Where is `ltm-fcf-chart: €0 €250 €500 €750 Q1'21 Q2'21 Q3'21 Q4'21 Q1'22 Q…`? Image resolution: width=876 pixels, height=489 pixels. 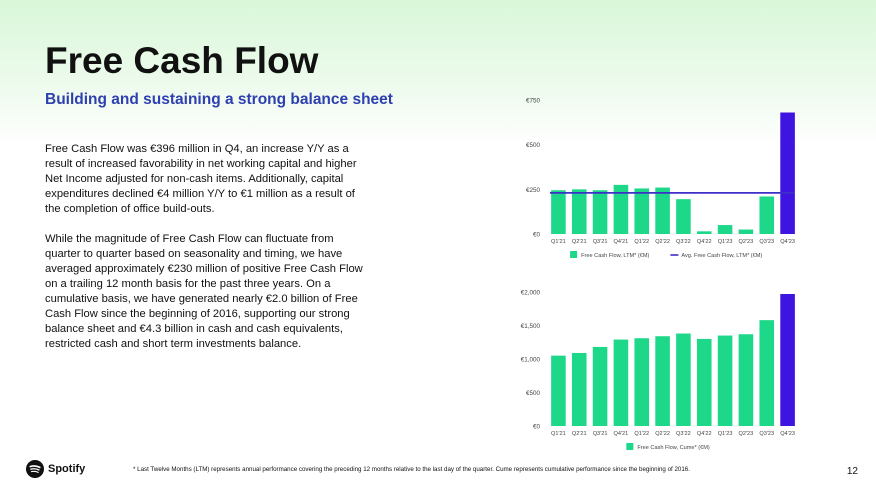 ltm-fcf-chart: €0 €250 €500 €750 Q1'21 Q2'21 Q3'21 Q4'21 Q1'22 Q… is located at coordinates (660, 179).